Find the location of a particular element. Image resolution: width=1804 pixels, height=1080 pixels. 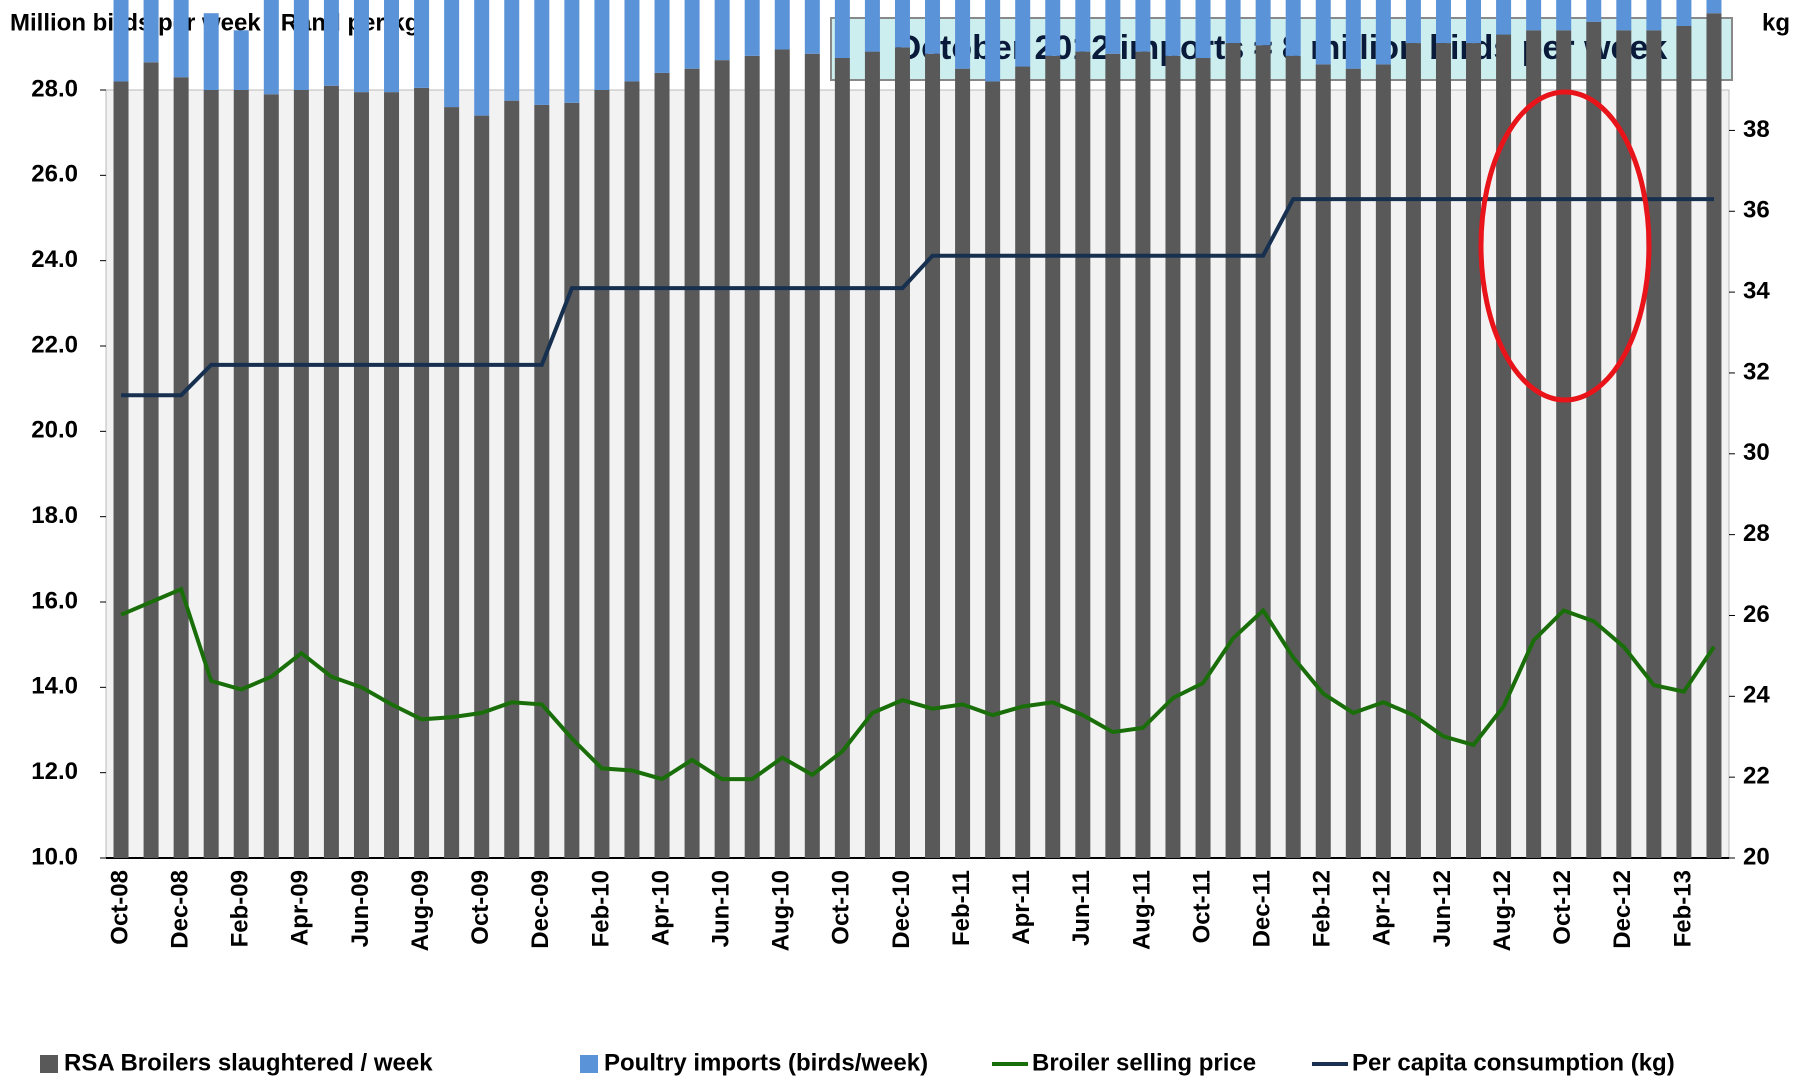

legend-label: RSA Broilers slaughtered / week is located at coordinates (248, 1062).